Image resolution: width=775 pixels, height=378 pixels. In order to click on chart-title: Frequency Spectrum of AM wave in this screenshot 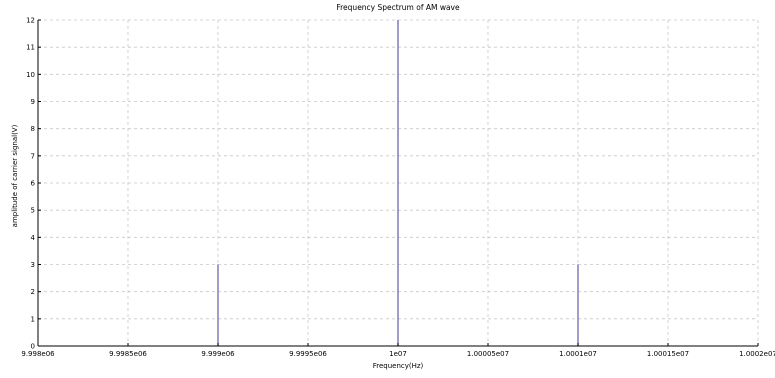, I will do `click(398, 7)`.